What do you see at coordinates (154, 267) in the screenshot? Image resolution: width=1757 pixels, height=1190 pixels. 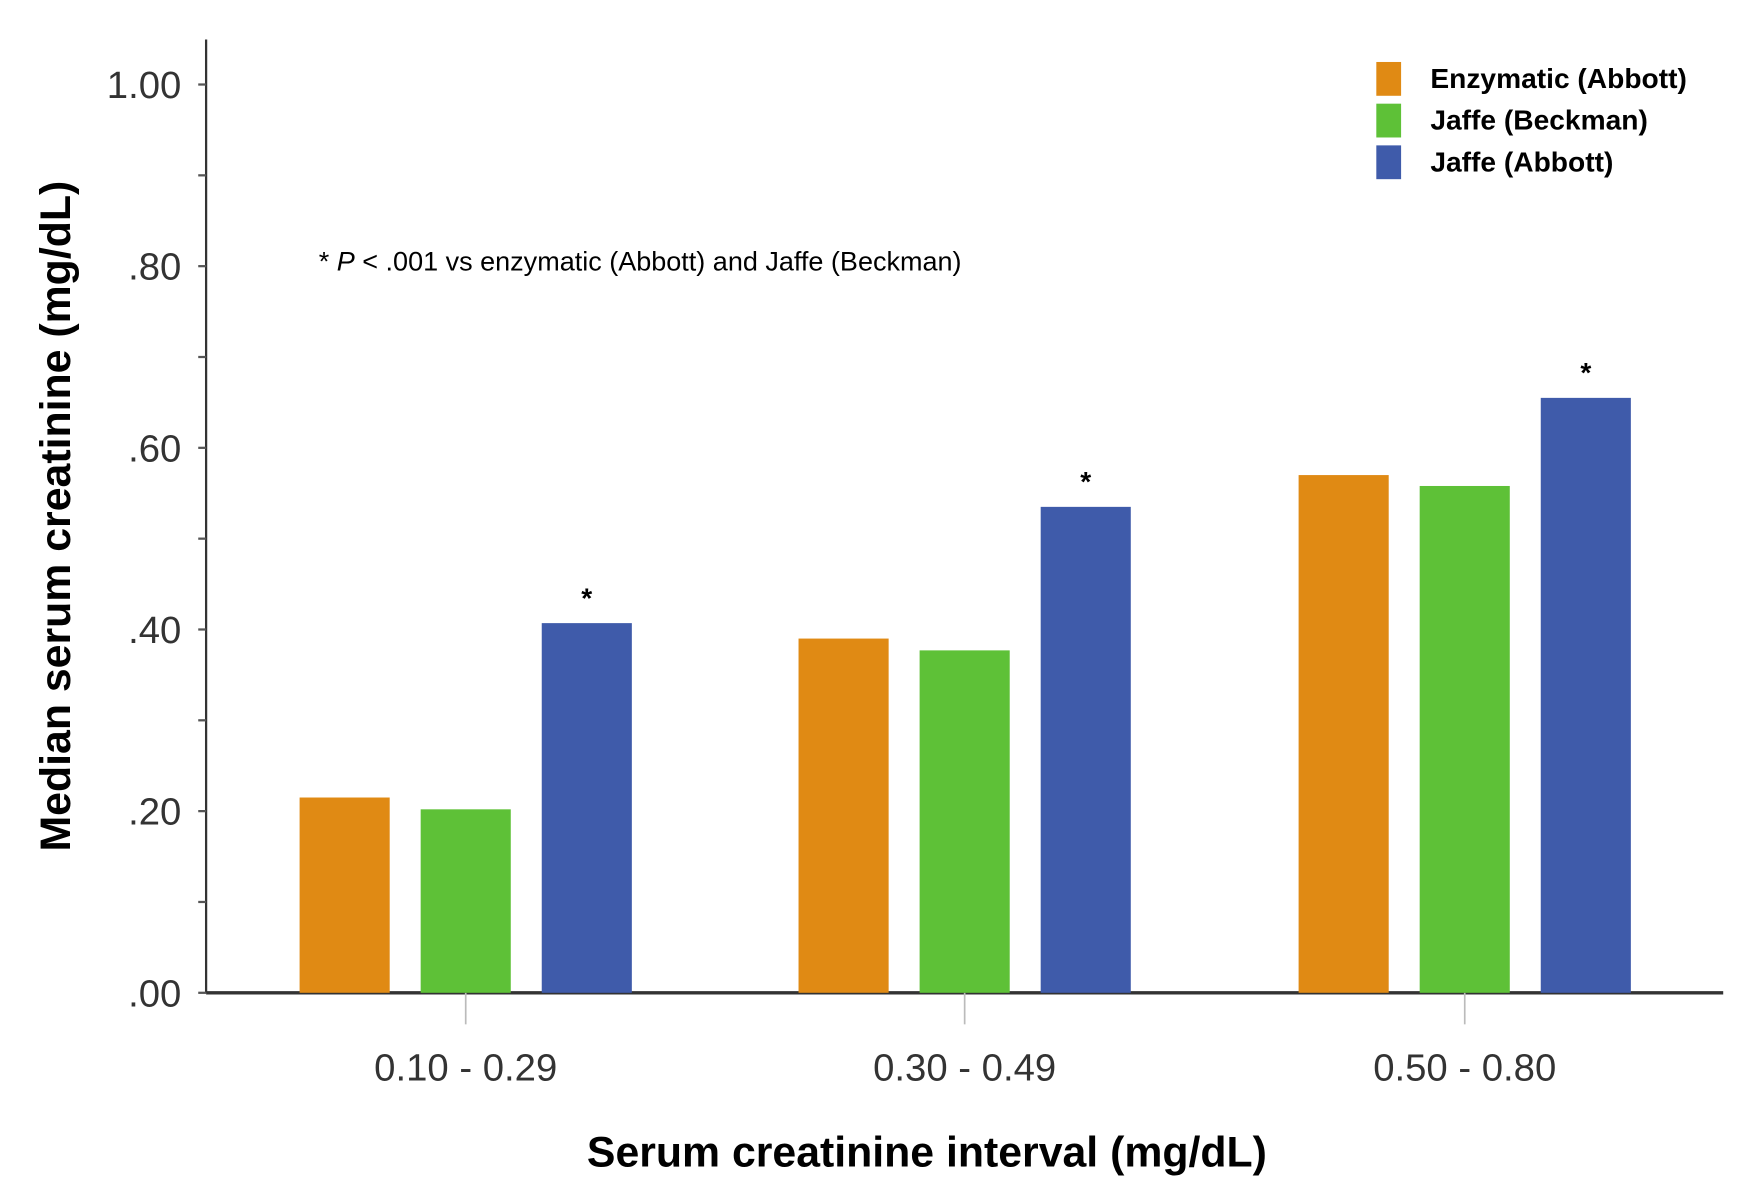 I see `y-tick-label: .80` at bounding box center [154, 267].